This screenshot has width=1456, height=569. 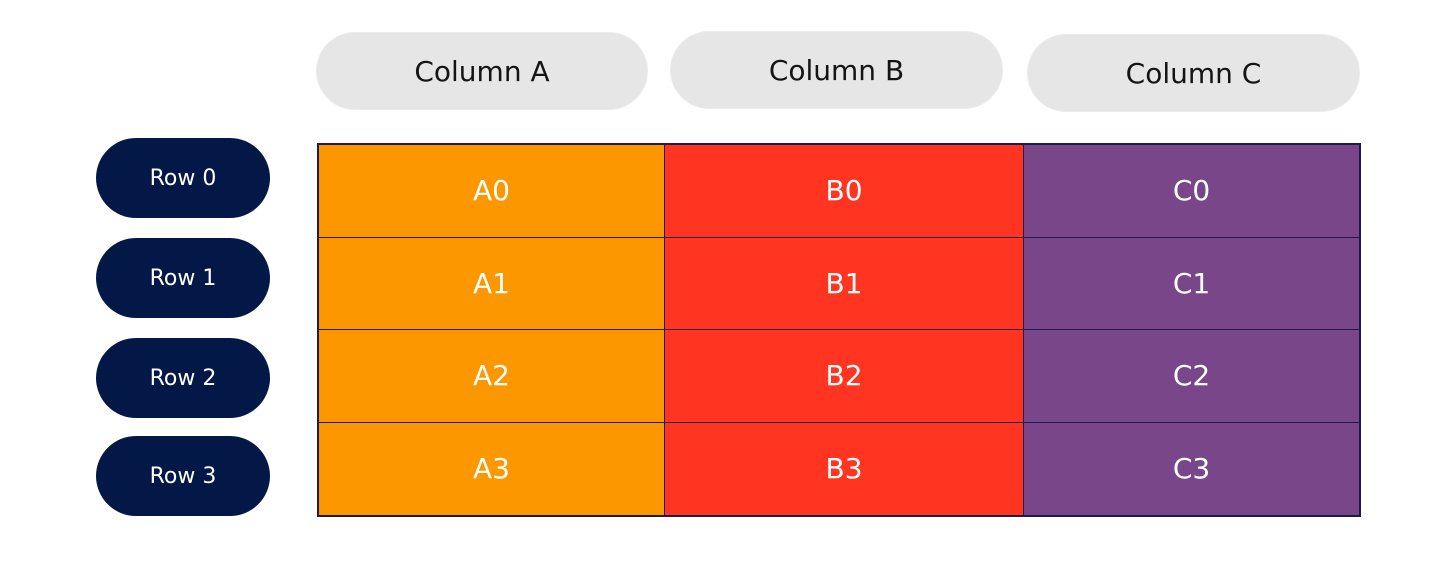 I want to click on cell-c2: C2, so click(x=1191, y=376).